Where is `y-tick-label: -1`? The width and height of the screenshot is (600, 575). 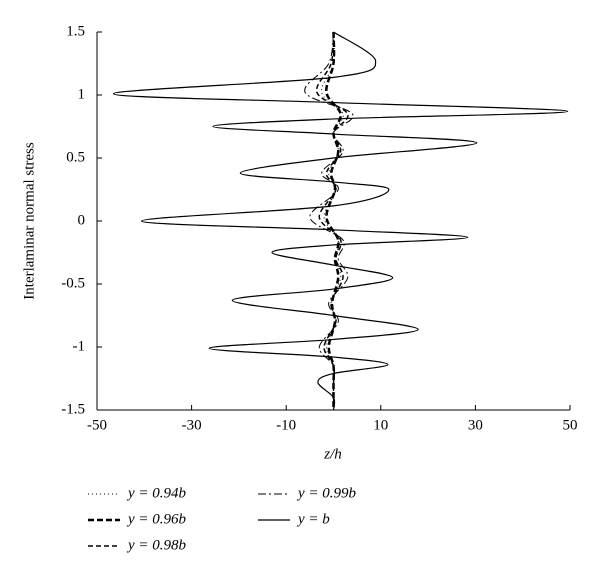 y-tick-label: -1 is located at coordinates (79, 346).